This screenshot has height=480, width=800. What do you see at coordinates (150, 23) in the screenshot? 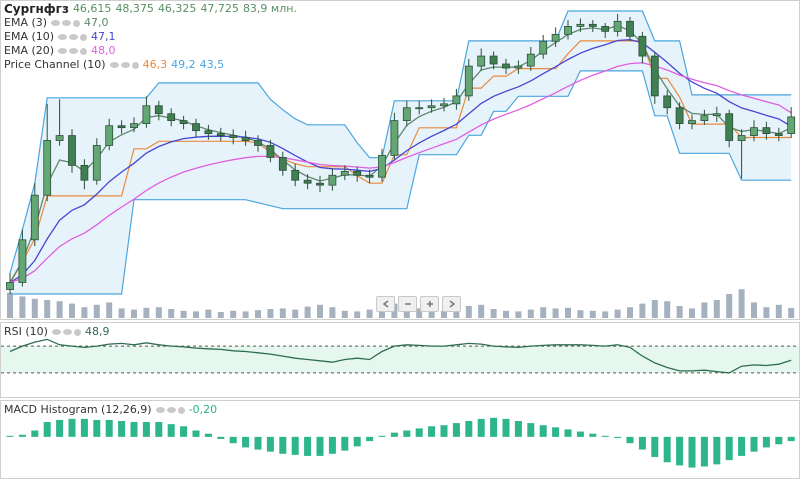
I see `legend-row: EMA (3) 47,0` at bounding box center [150, 23].